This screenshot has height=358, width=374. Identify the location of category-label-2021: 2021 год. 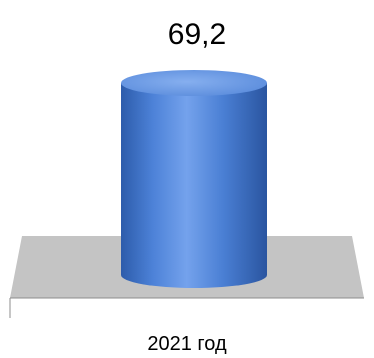
(187, 344).